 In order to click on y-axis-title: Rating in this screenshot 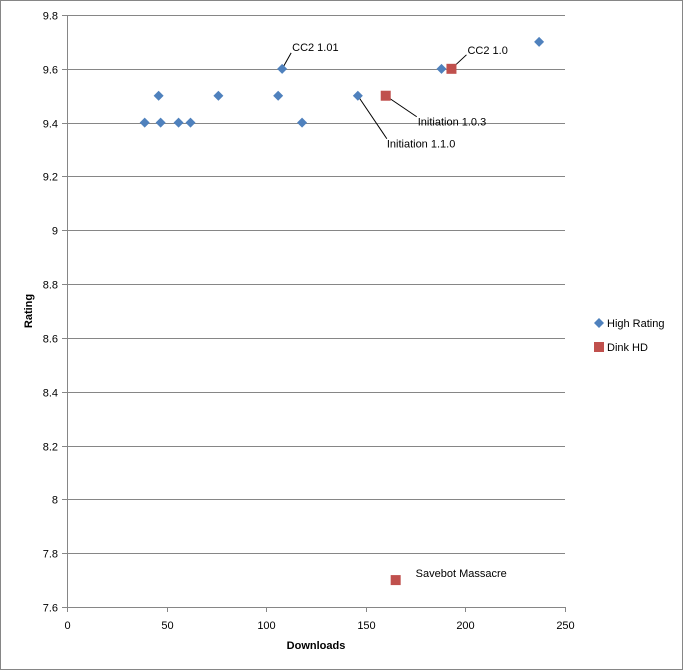, I will do `click(29, 311)`.